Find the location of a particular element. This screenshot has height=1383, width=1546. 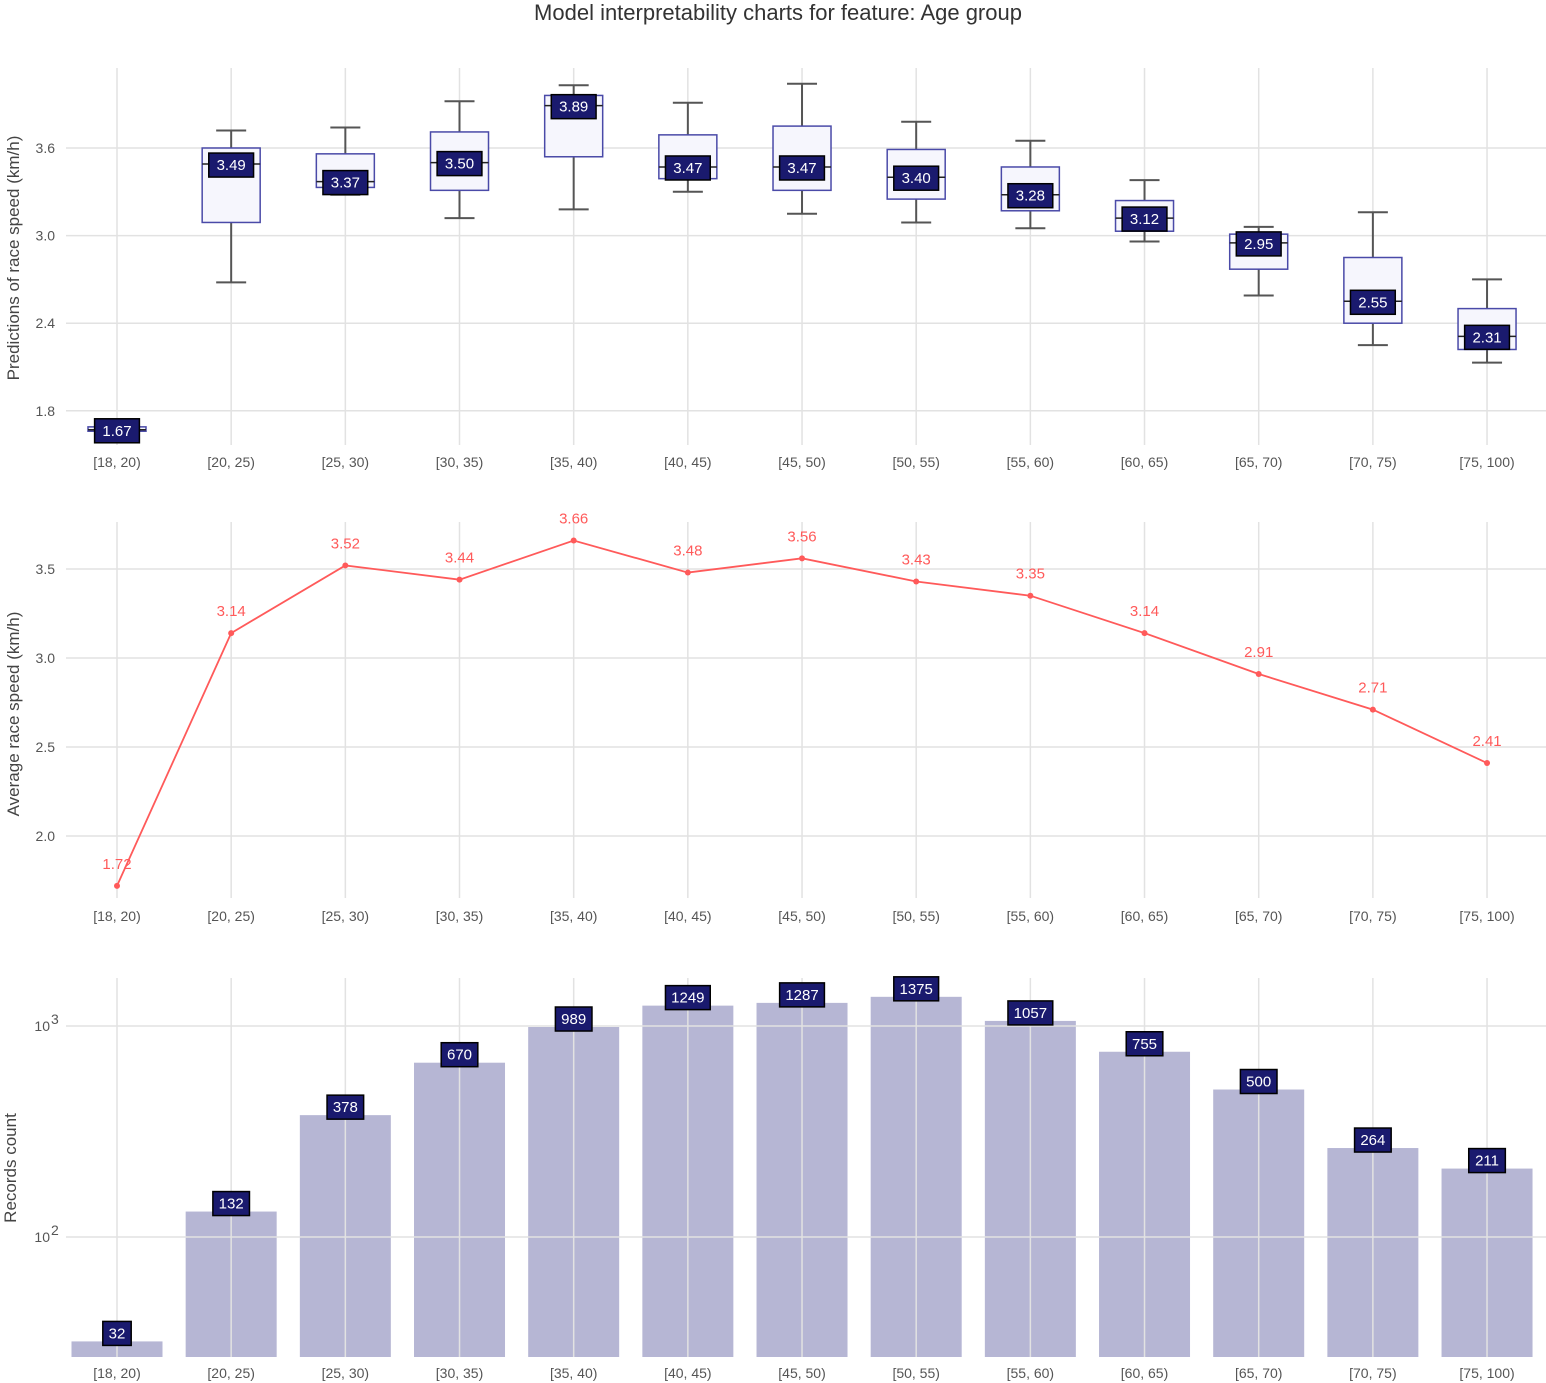

line-x-tick-label: [45, 50) is located at coordinates (801, 916).